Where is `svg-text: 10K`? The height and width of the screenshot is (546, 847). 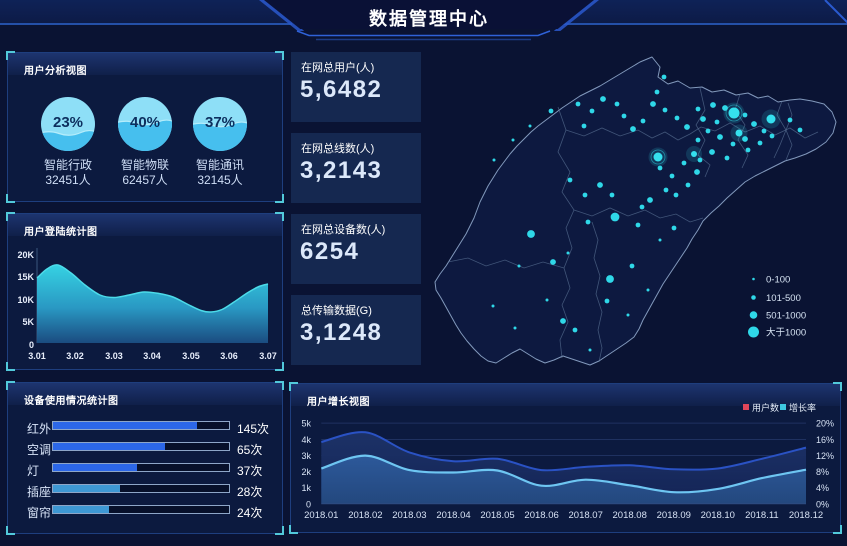 svg-text: 10K is located at coordinates (25, 300).